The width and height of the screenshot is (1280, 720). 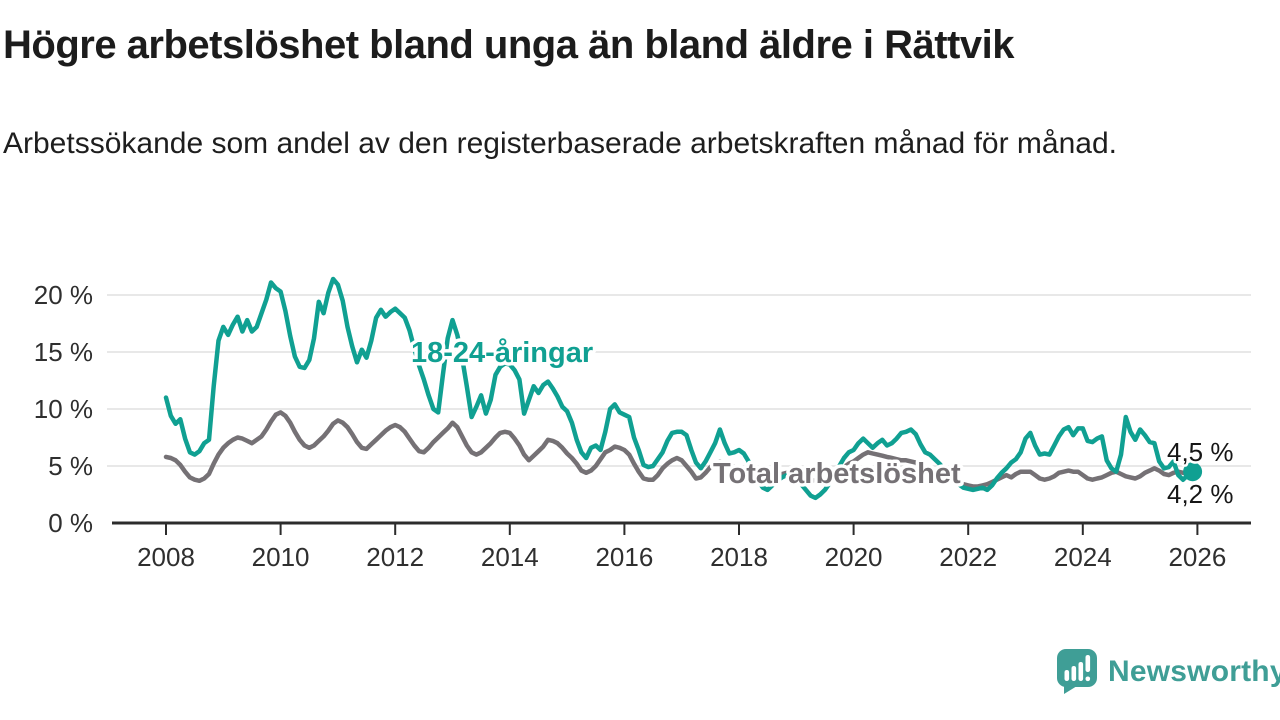 What do you see at coordinates (281, 557) in the screenshot?
I see `x-tick-label-2010: 2010` at bounding box center [281, 557].